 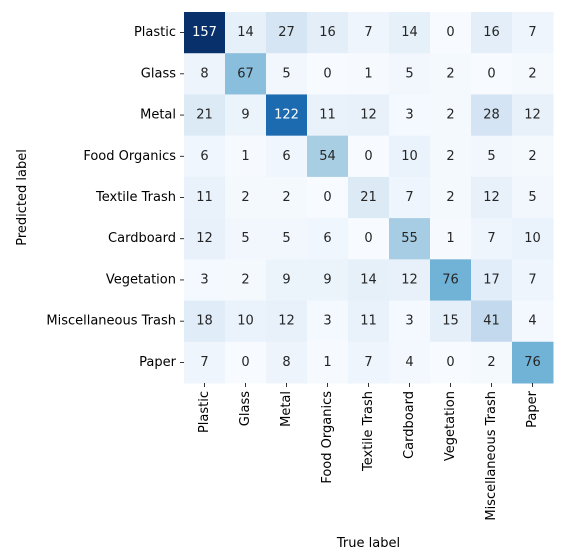 I want to click on cell-value-label: 41, so click(x=491, y=321).